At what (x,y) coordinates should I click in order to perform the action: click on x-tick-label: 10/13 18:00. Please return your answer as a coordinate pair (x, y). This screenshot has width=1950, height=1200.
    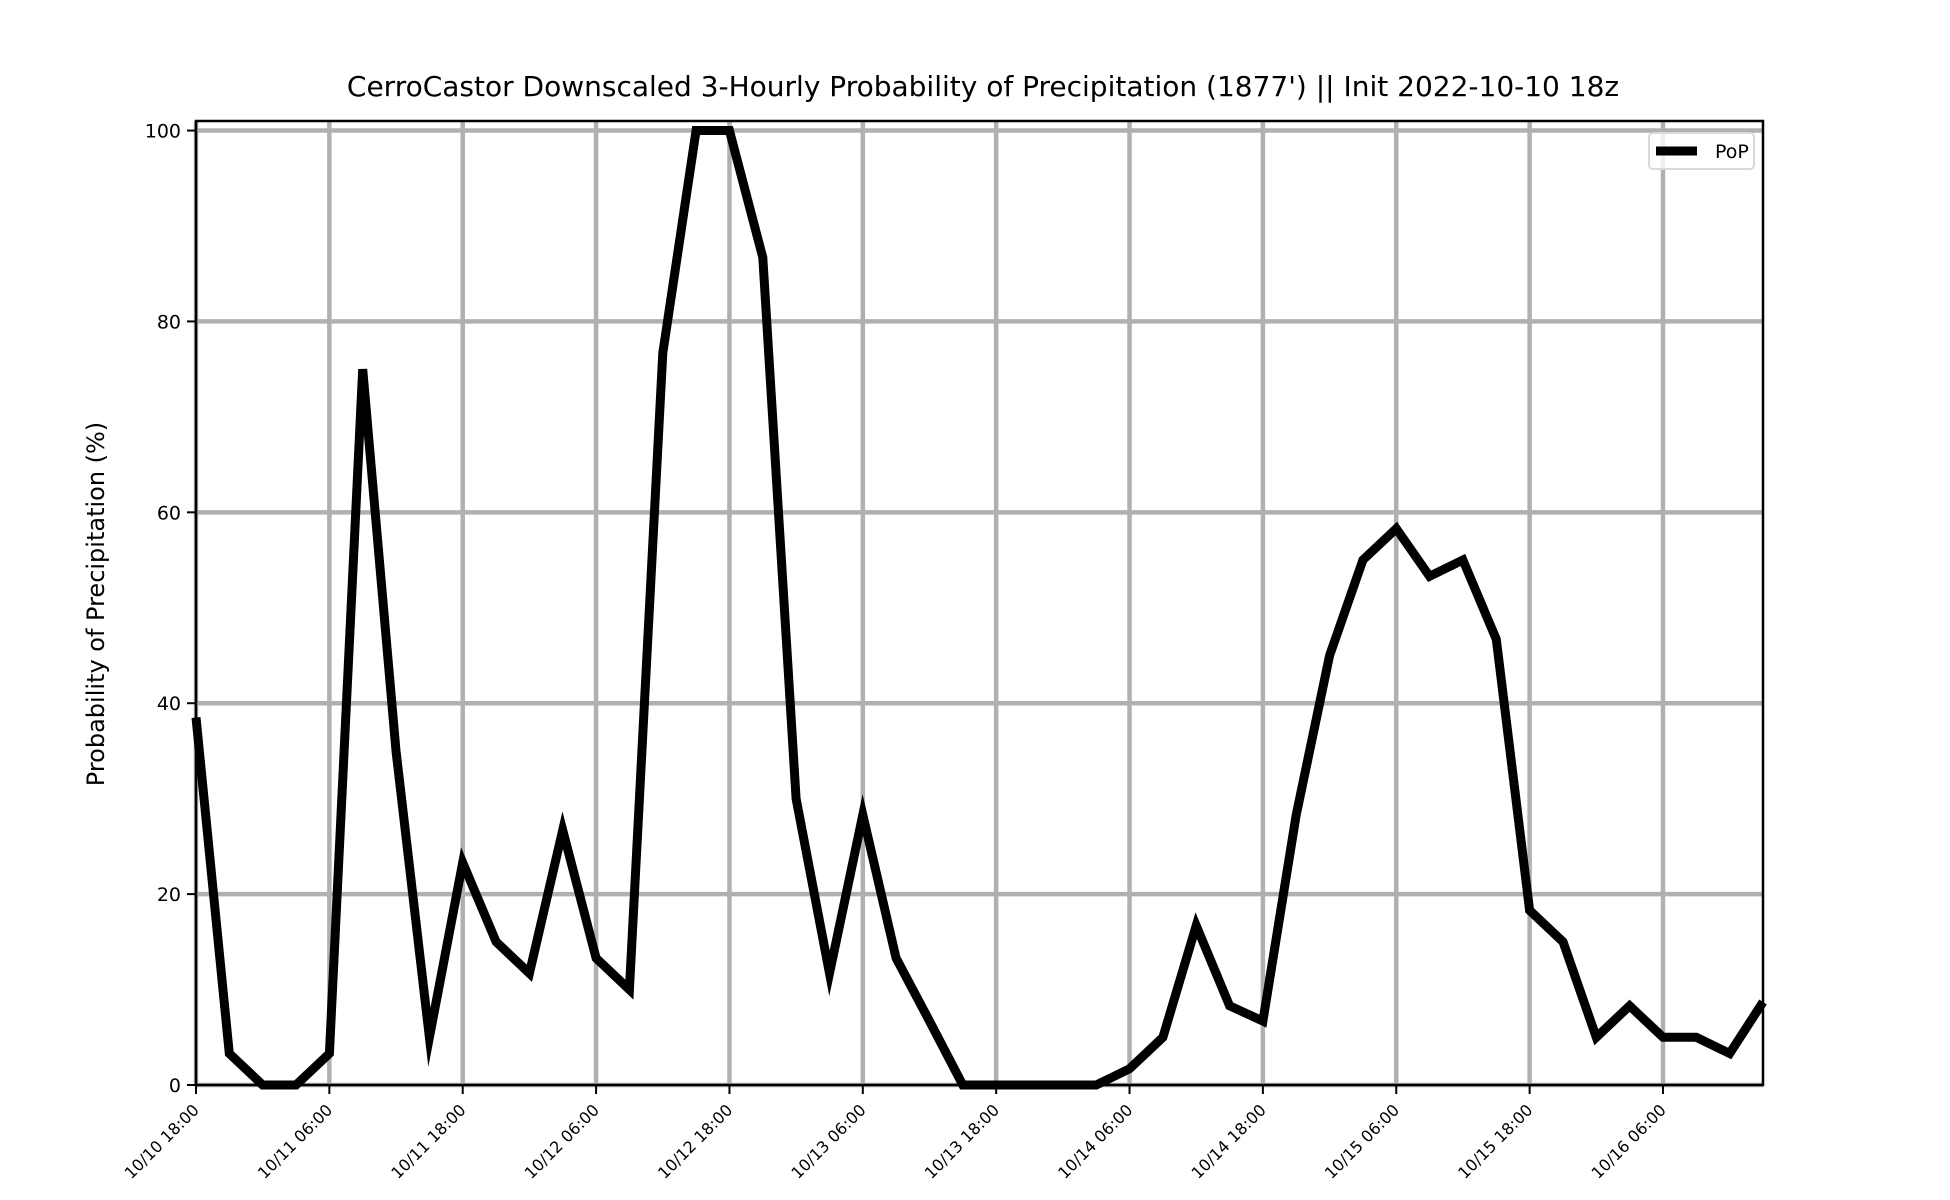
    Looking at the image, I should click on (962, 1141).